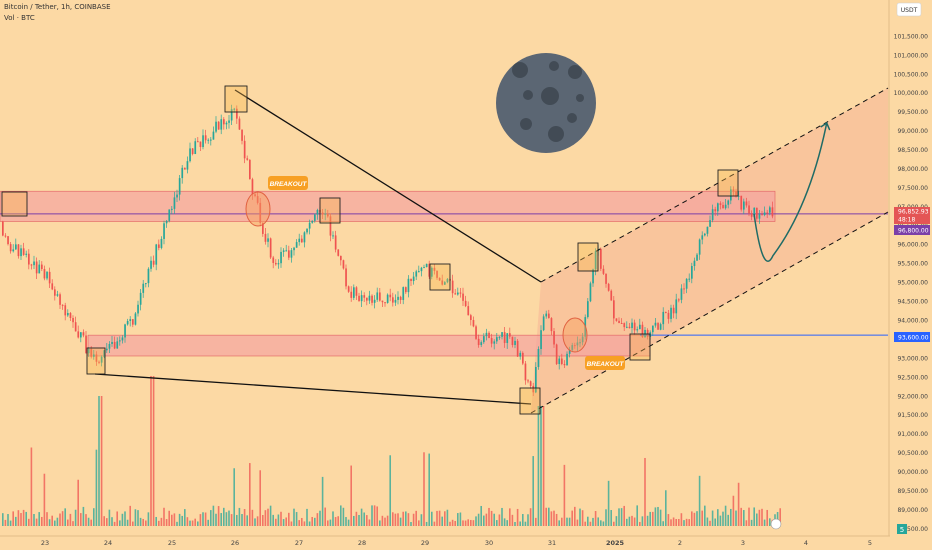  I want to click on axis-bg, so click(911, 275).